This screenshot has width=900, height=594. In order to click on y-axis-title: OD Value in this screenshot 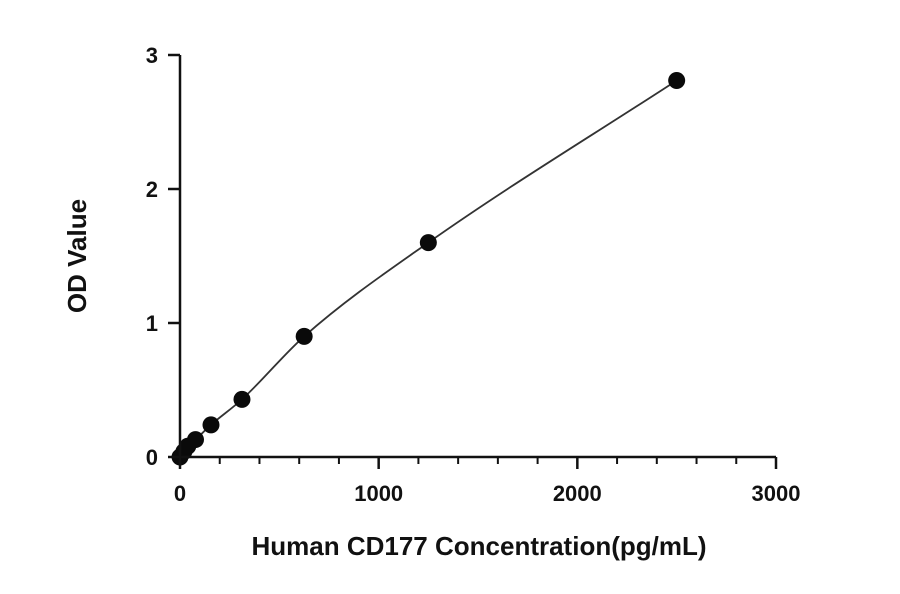, I will do `click(77, 256)`.